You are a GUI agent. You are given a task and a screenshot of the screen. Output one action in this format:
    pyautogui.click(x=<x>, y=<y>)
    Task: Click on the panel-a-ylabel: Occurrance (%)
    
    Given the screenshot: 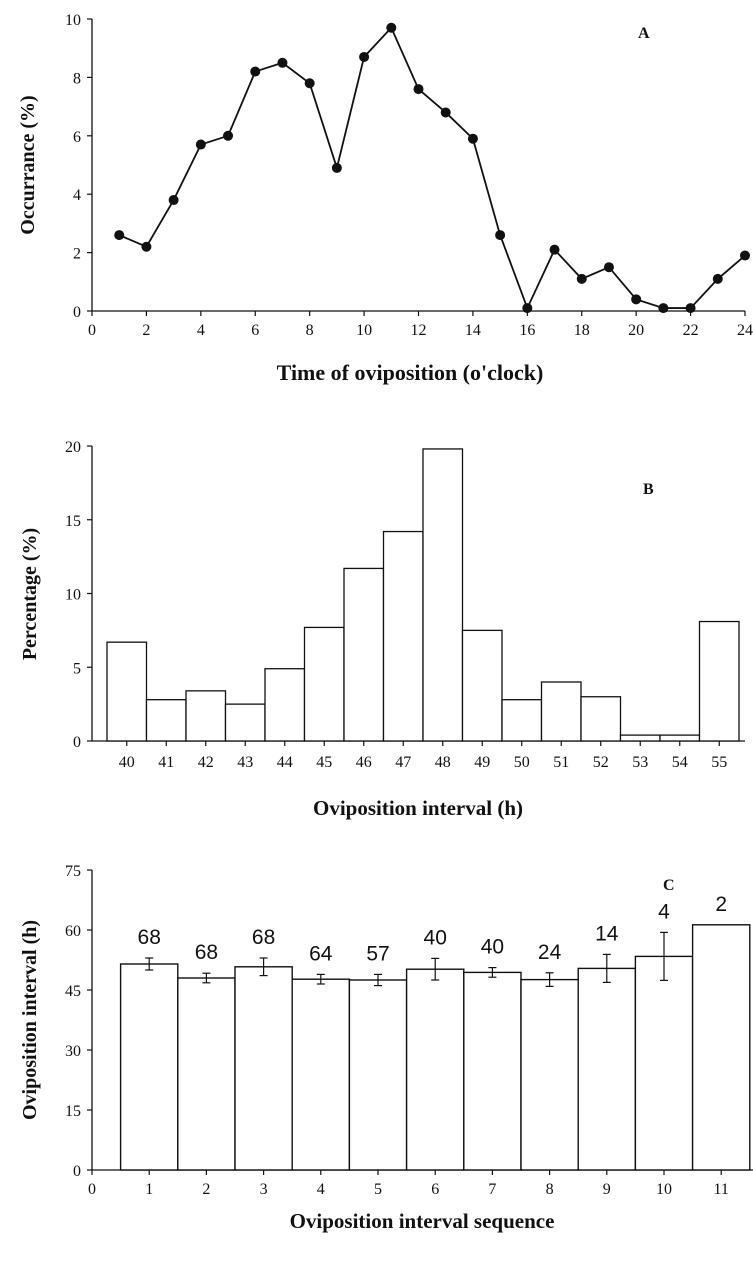 What is the action you would take?
    pyautogui.click(x=28, y=164)
    